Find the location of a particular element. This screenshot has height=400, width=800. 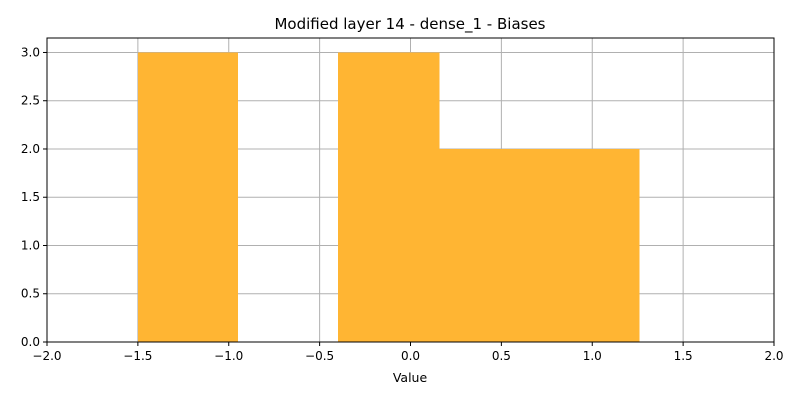

x-tick-label: 0.5 is located at coordinates (501, 356).